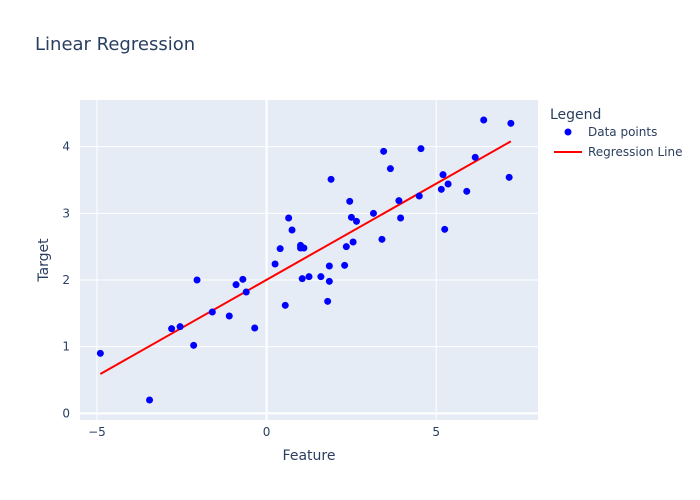 The width and height of the screenshot is (700, 500). I want to click on legend: Legend Data points Regression Line, so click(616, 133).